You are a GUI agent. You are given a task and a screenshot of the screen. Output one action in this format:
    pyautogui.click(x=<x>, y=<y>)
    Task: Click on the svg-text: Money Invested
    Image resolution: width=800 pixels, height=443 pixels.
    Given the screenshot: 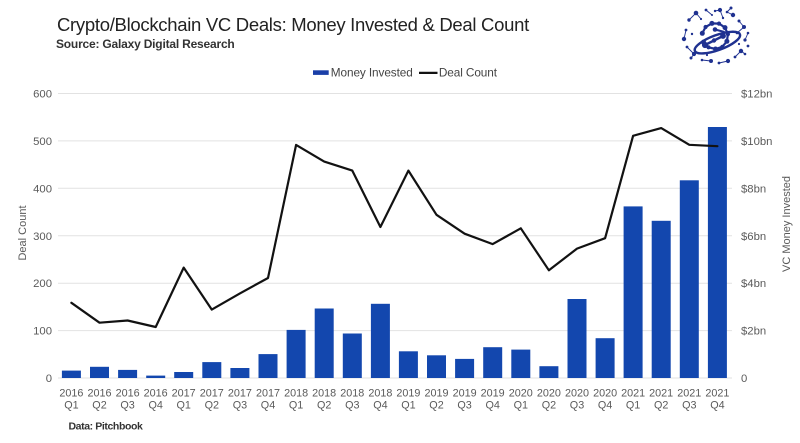 What is the action you would take?
    pyautogui.click(x=372, y=73)
    